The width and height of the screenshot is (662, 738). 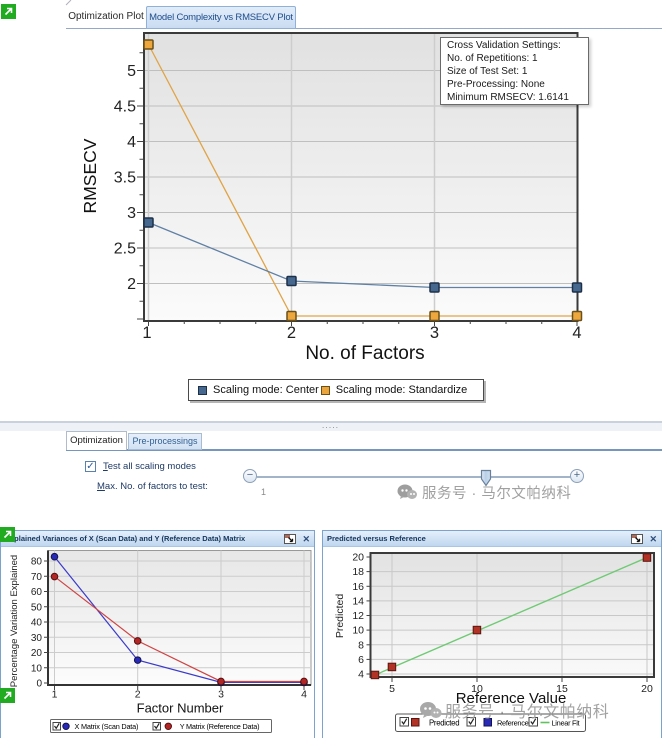 What do you see at coordinates (37, 607) in the screenshot?
I see `svg-text: 50` at bounding box center [37, 607].